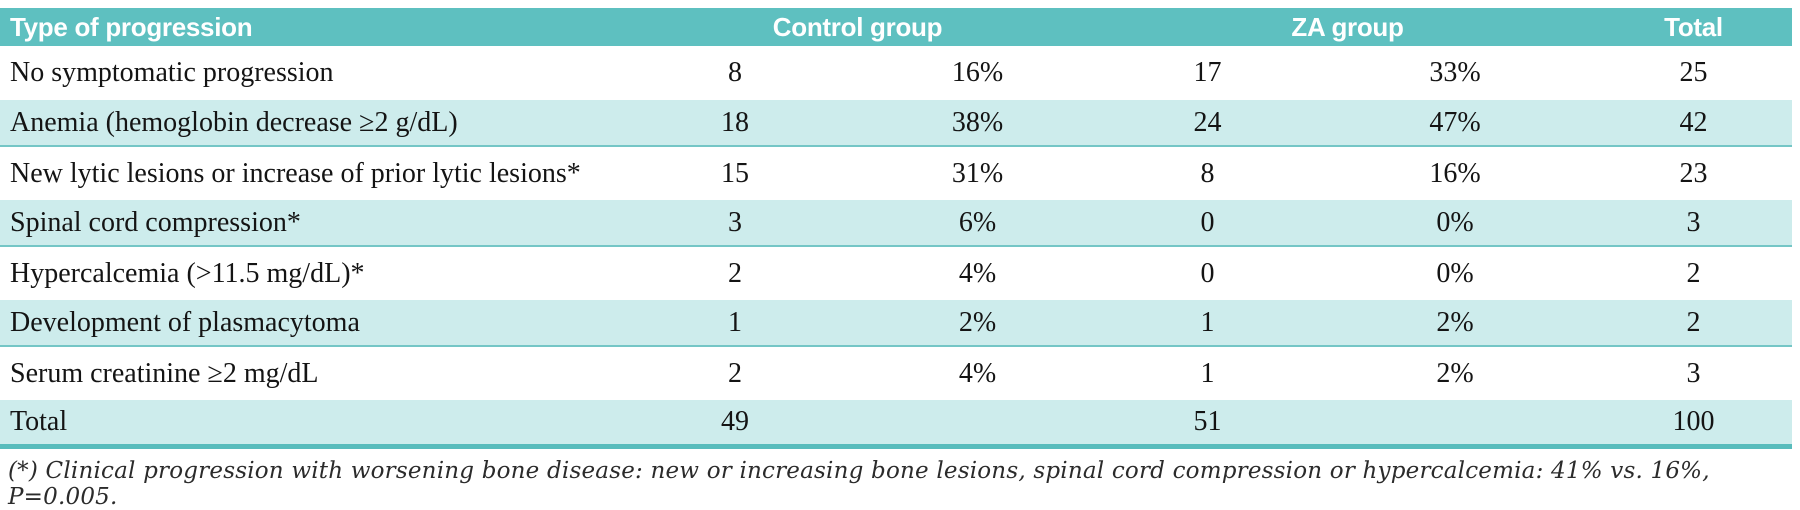 The image size is (1800, 510). I want to click on total-cell: 23, so click(1693, 173).